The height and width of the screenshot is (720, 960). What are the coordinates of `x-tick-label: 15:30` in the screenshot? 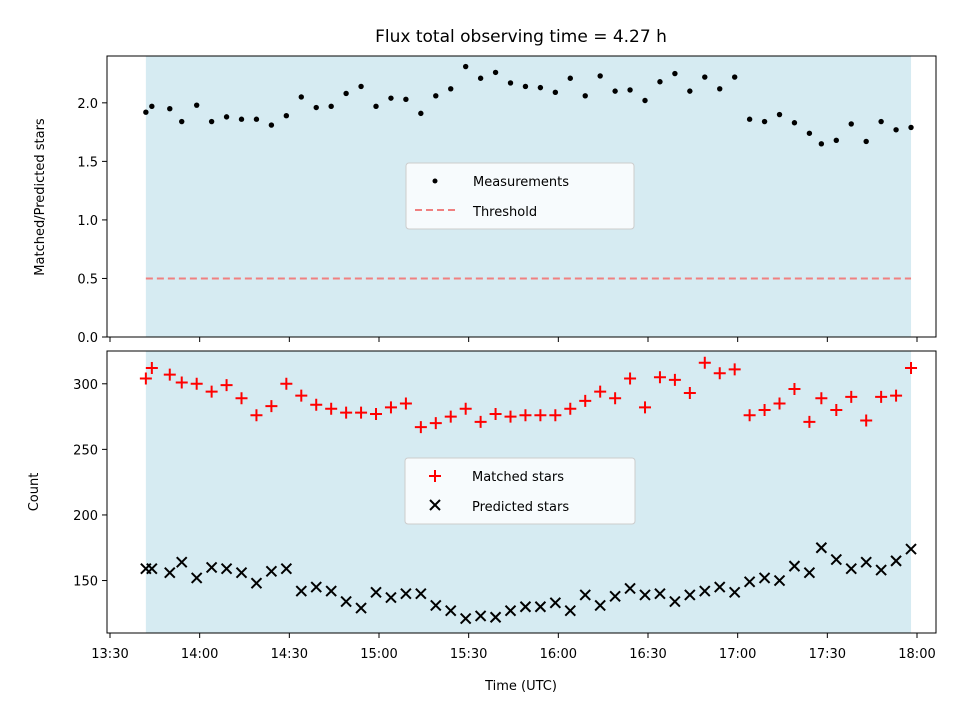 It's located at (468, 654).